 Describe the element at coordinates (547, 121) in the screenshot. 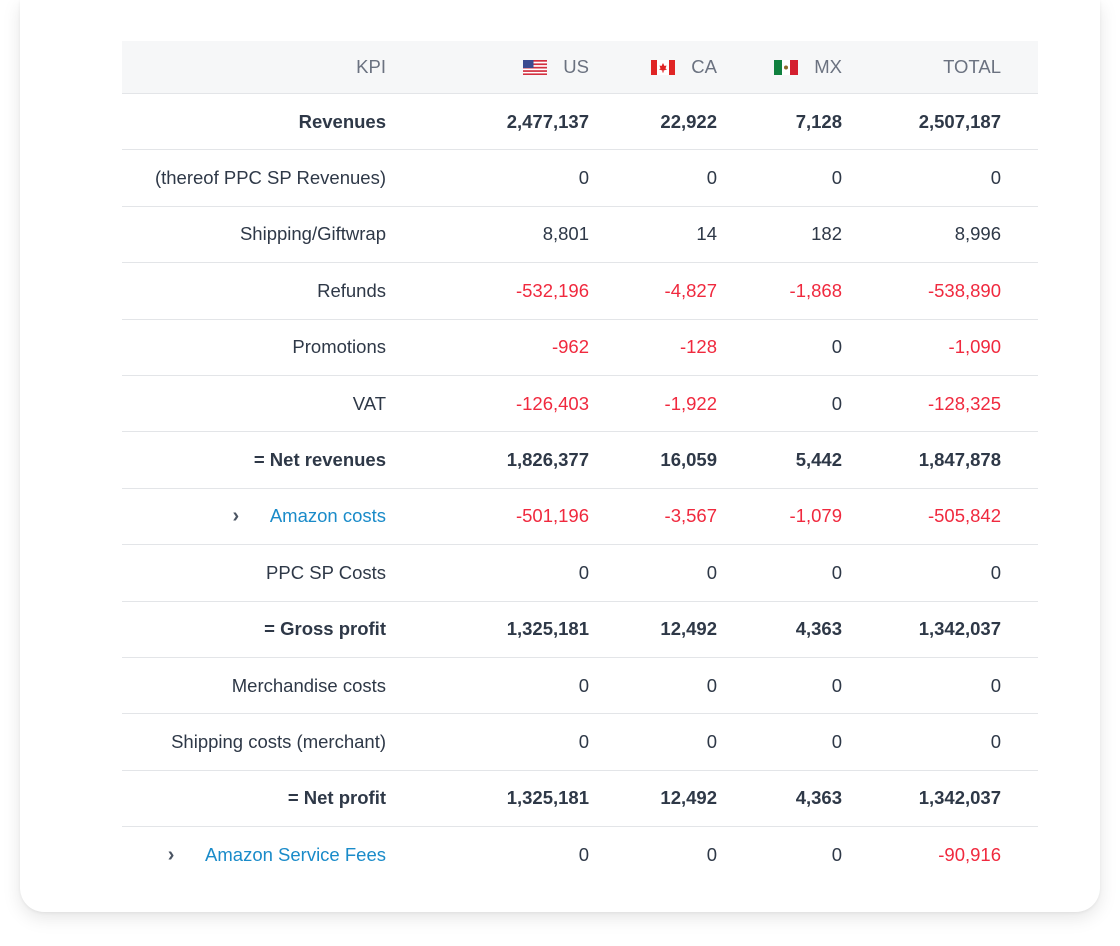

I see `value-us: 2,477,137` at that location.